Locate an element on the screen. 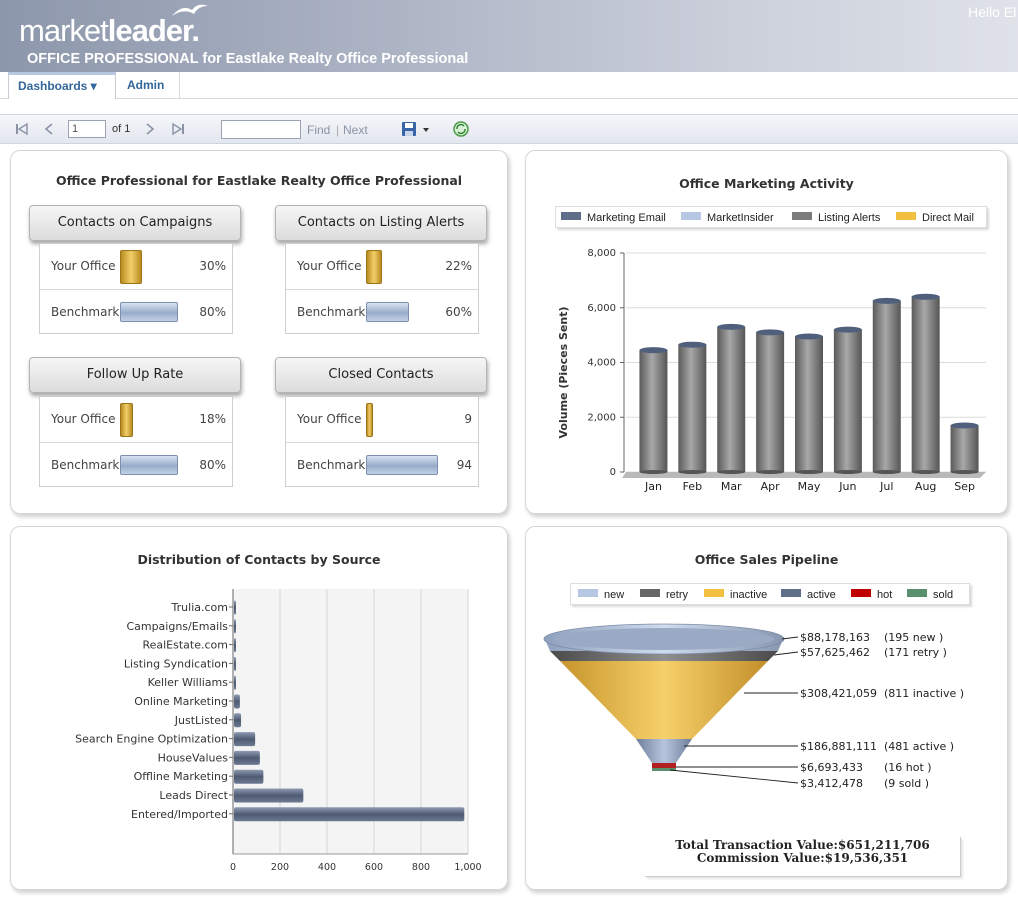 This screenshot has width=1018, height=897. x-tick-label: Sep is located at coordinates (964, 486).